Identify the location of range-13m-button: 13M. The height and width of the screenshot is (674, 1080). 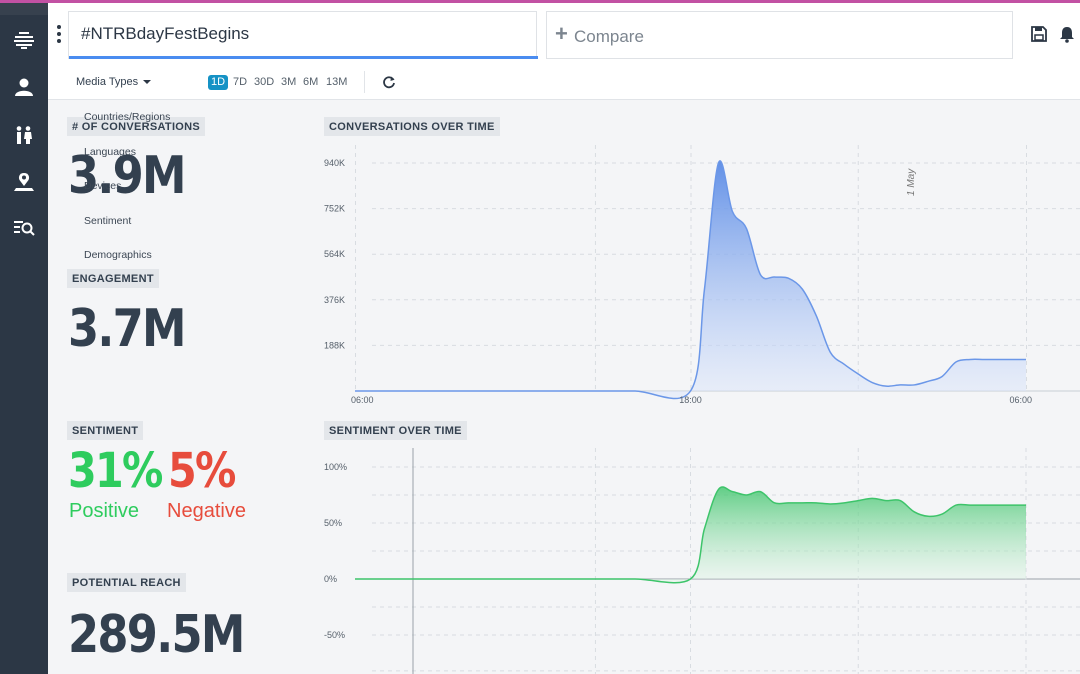
(337, 82).